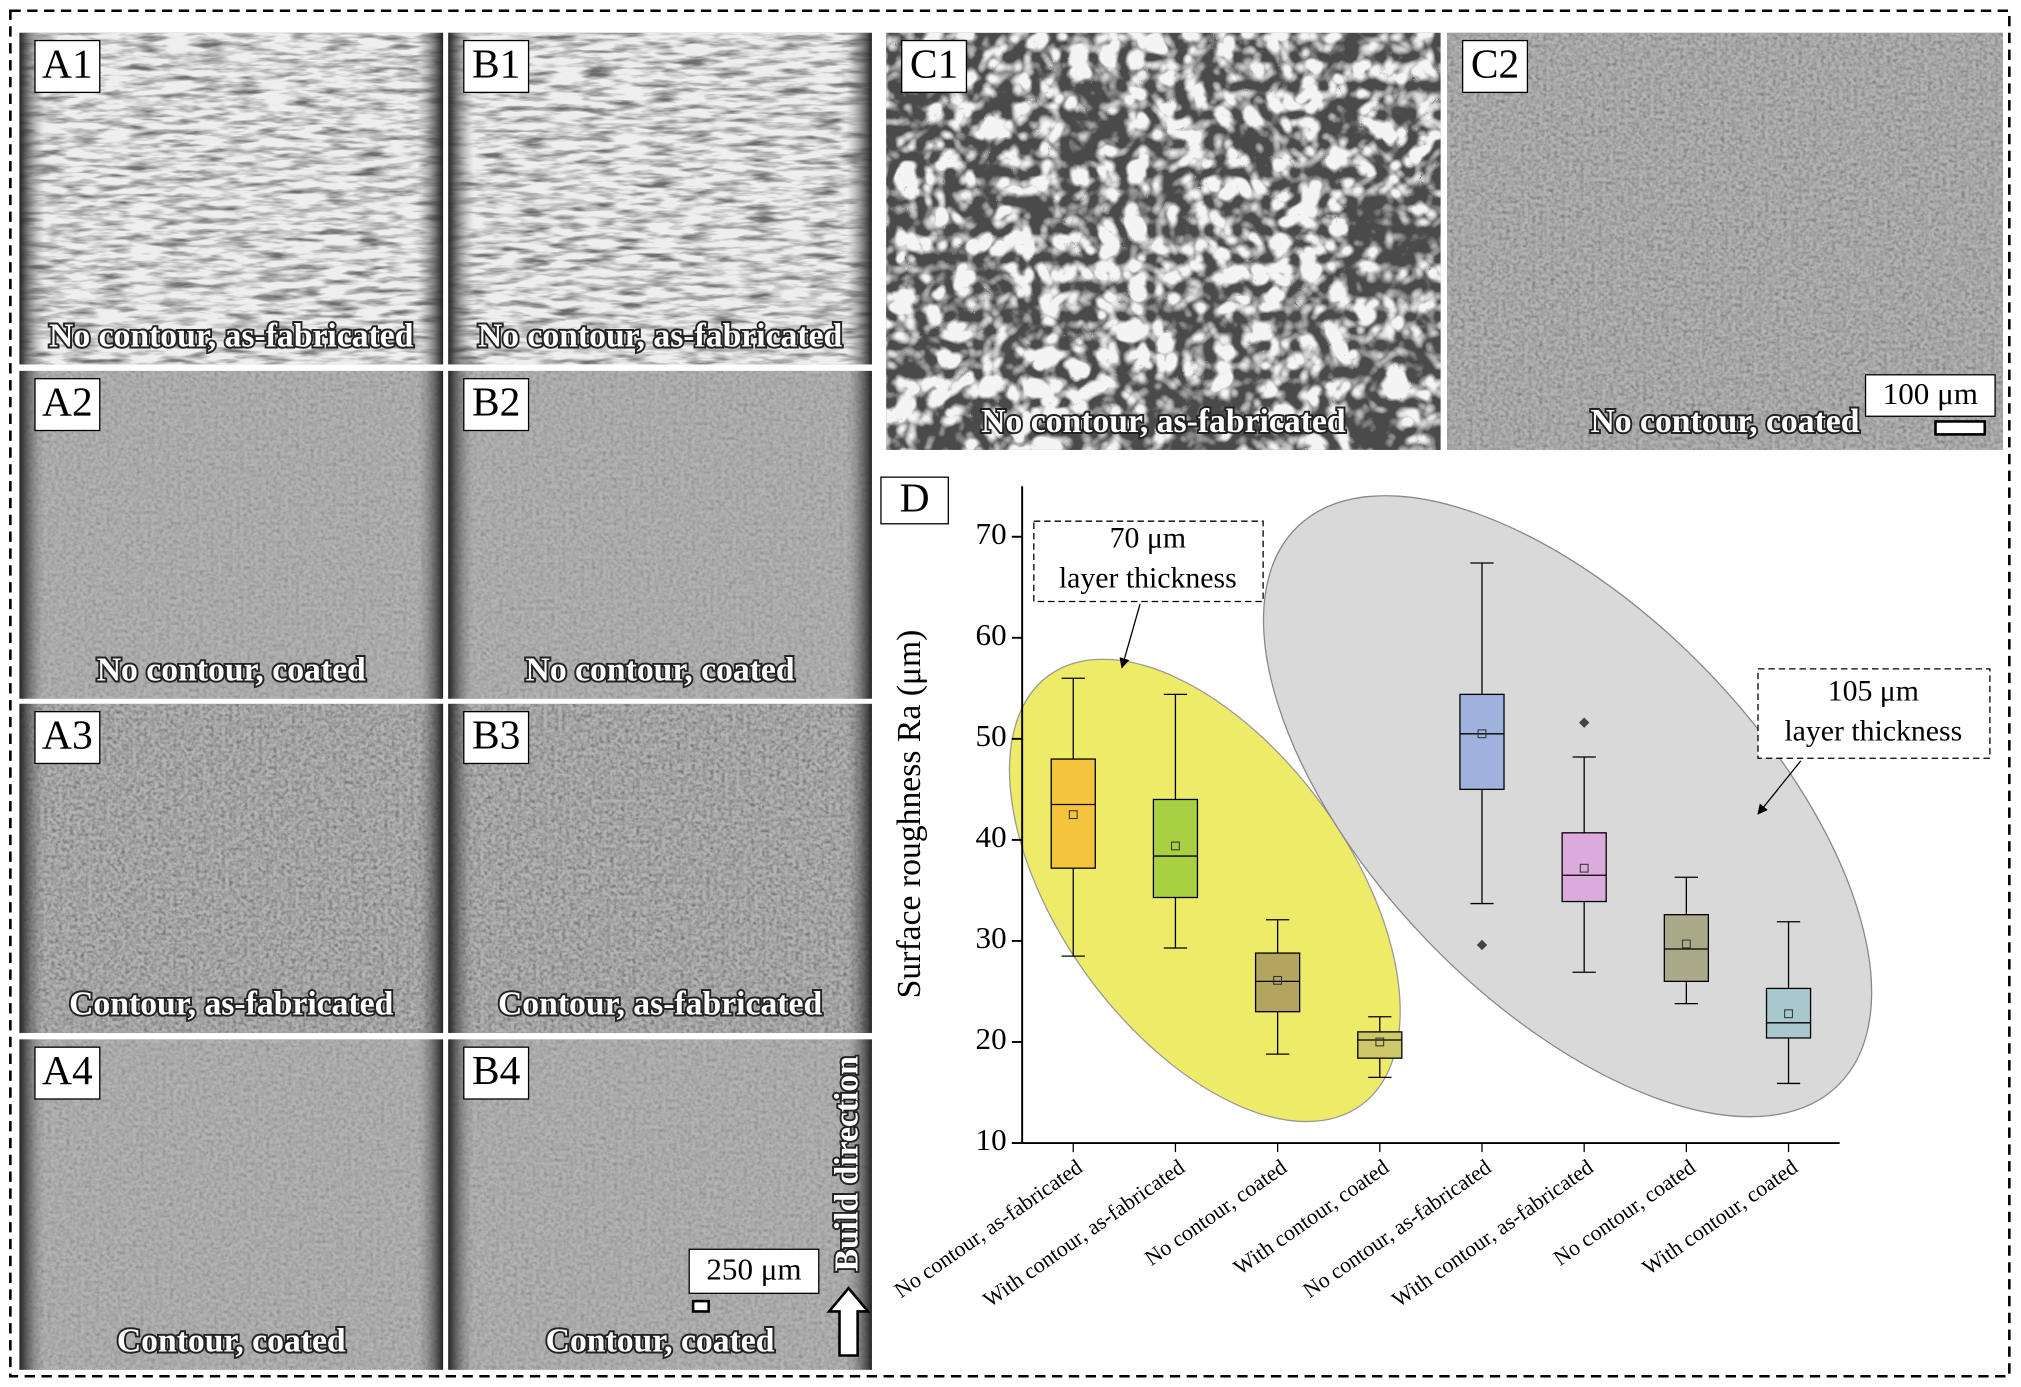  I want to click on panel-label: B3, so click(496, 734).